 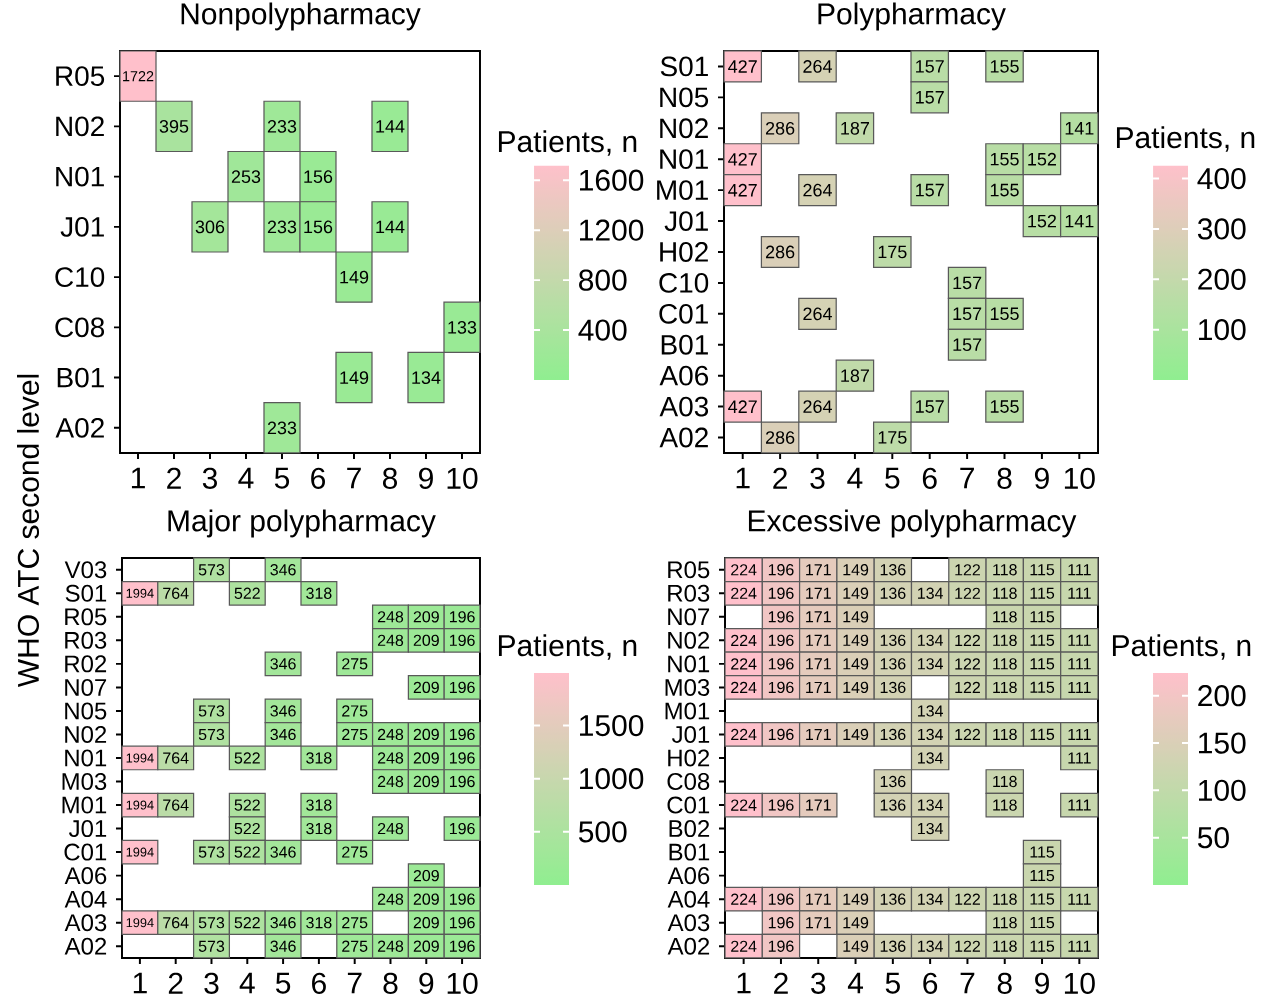 What do you see at coordinates (612, 725) in the screenshot?
I see `color-bar-label: 1500` at bounding box center [612, 725].